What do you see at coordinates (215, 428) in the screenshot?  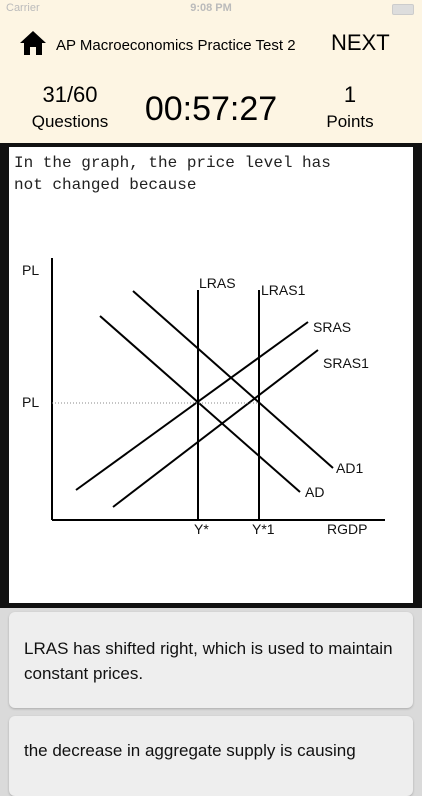 I see `sras1-line` at bounding box center [215, 428].